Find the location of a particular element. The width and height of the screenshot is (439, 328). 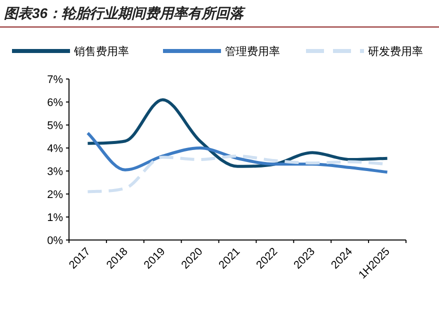

y-tick-label: 5% is located at coordinates (55, 126).